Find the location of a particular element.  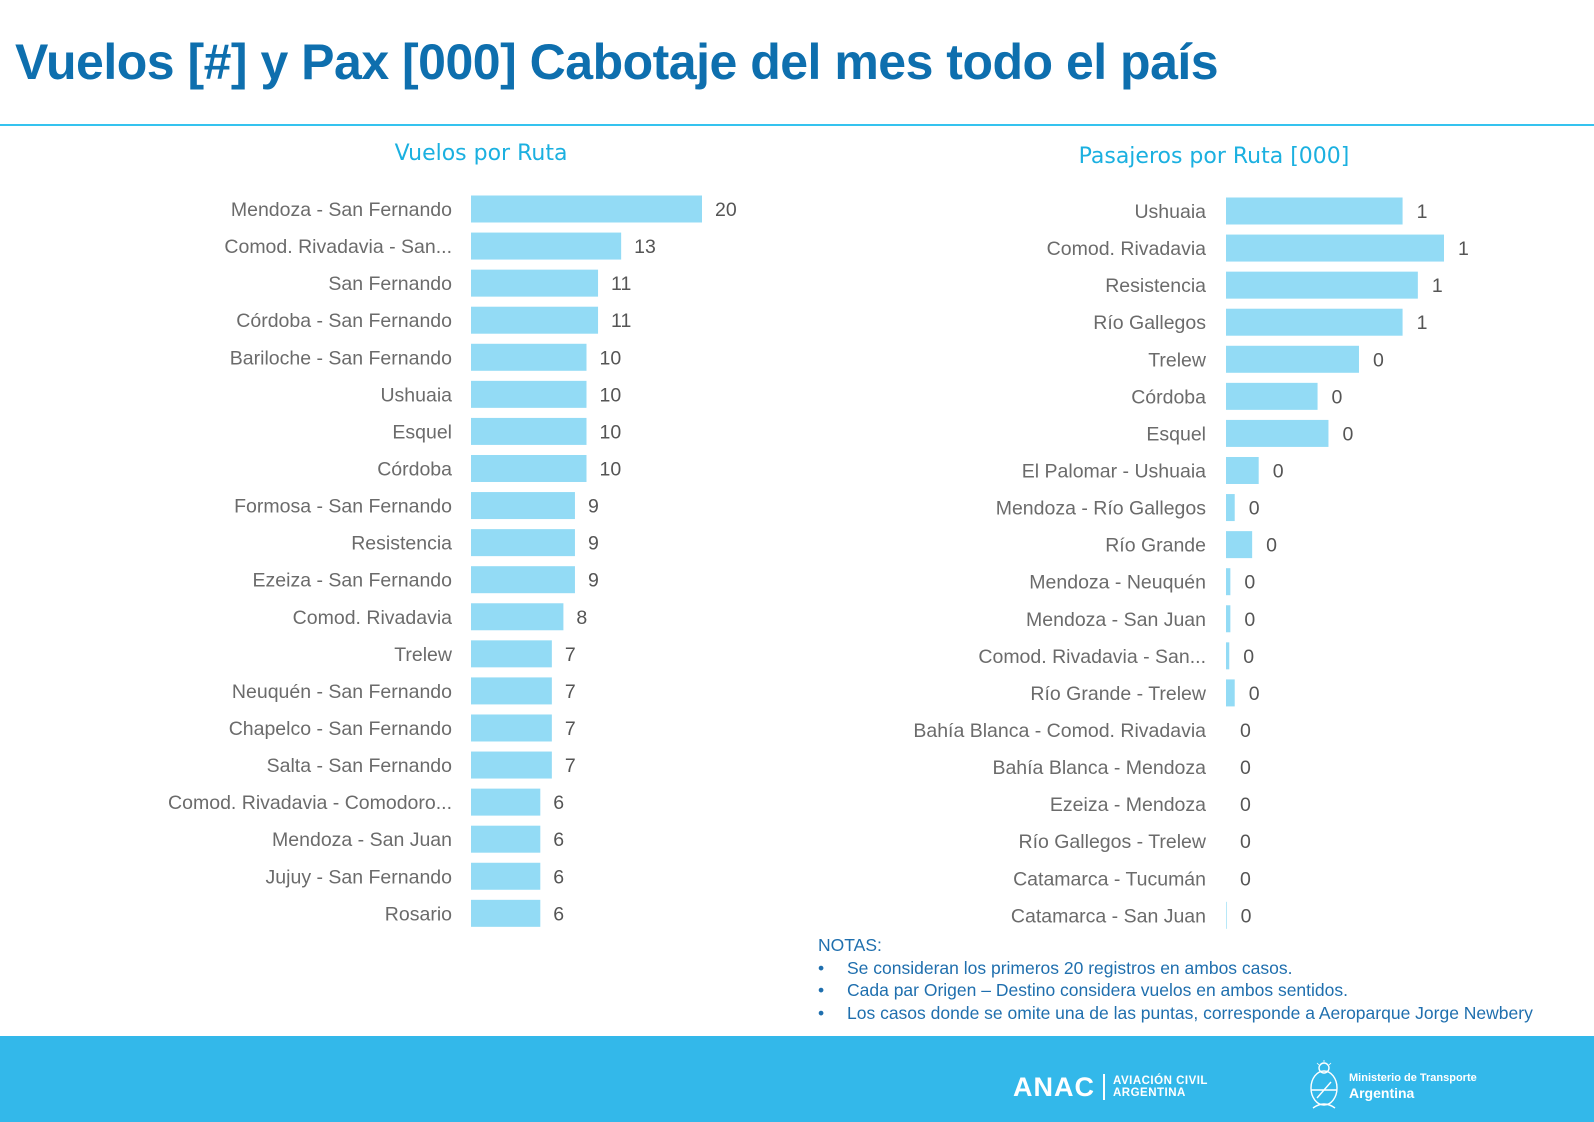

ministerio-line1: Ministerio de Transporte is located at coordinates (1413, 1078).